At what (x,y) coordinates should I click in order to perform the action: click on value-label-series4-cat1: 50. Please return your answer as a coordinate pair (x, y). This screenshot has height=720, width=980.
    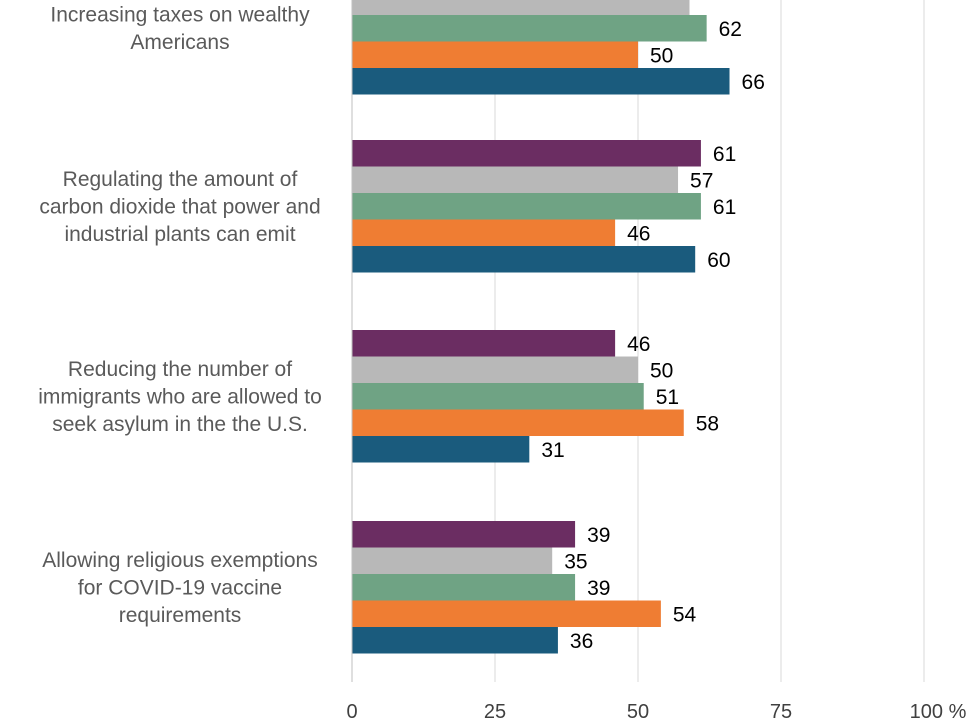
    Looking at the image, I should click on (661, 55).